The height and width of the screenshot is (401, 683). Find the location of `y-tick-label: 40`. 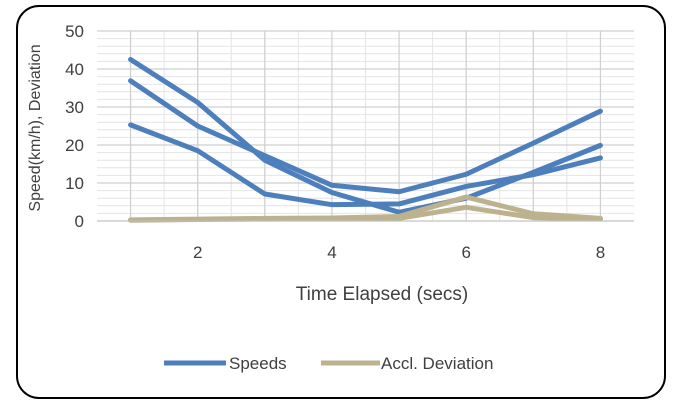

y-tick-label: 40 is located at coordinates (74, 69).